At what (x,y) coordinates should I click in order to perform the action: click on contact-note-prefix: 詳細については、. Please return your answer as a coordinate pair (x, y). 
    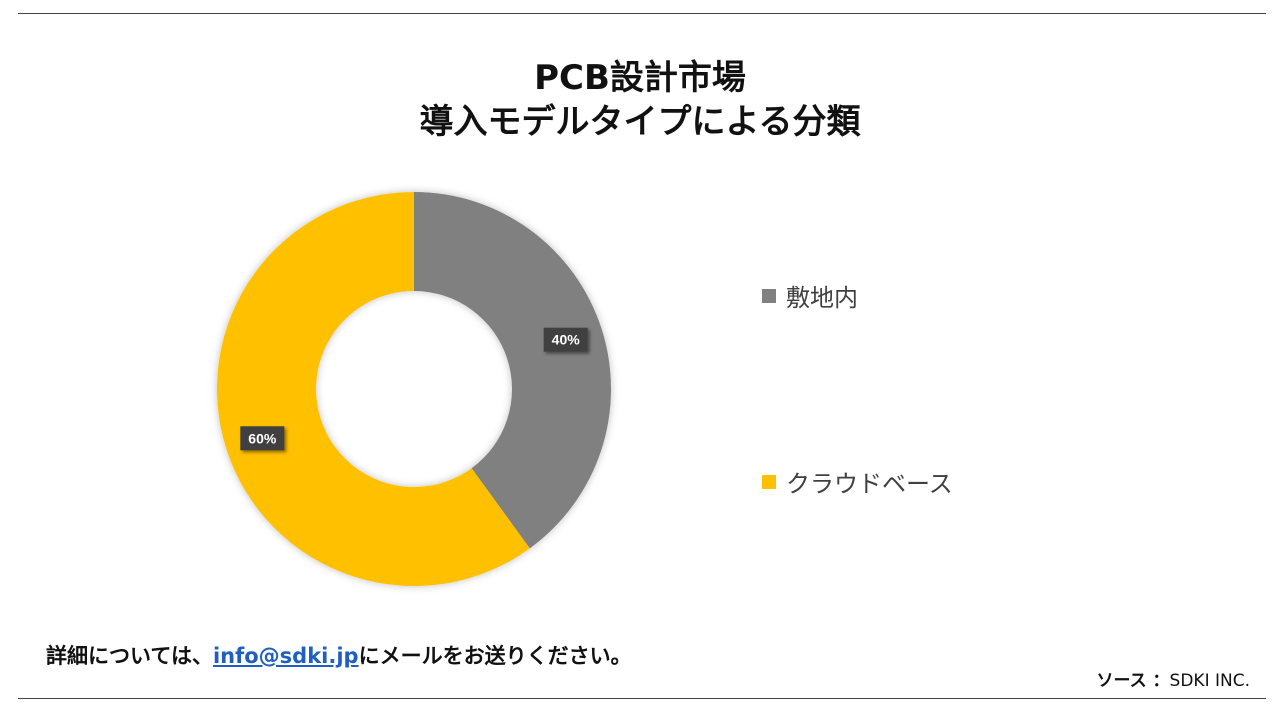
    Looking at the image, I should click on (129, 656).